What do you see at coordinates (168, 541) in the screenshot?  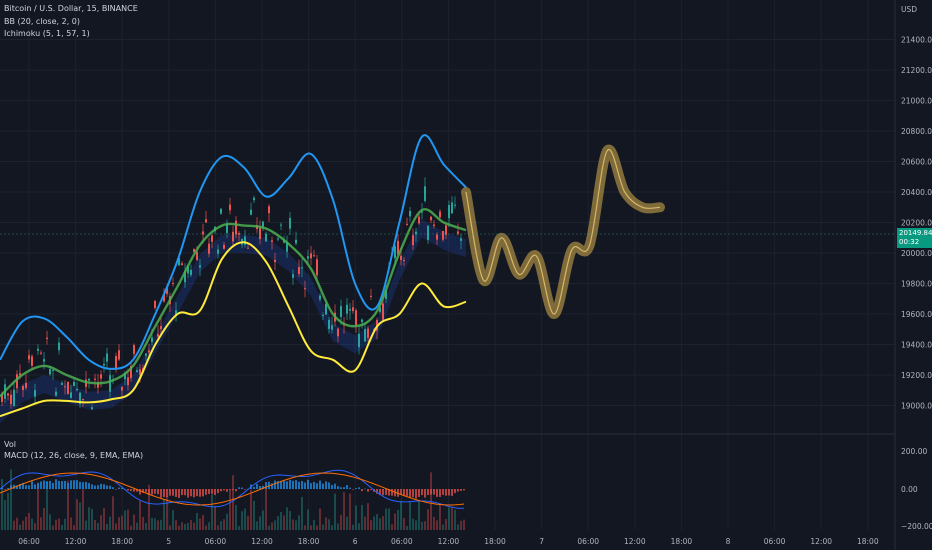 I see `time-axis-label: 5` at bounding box center [168, 541].